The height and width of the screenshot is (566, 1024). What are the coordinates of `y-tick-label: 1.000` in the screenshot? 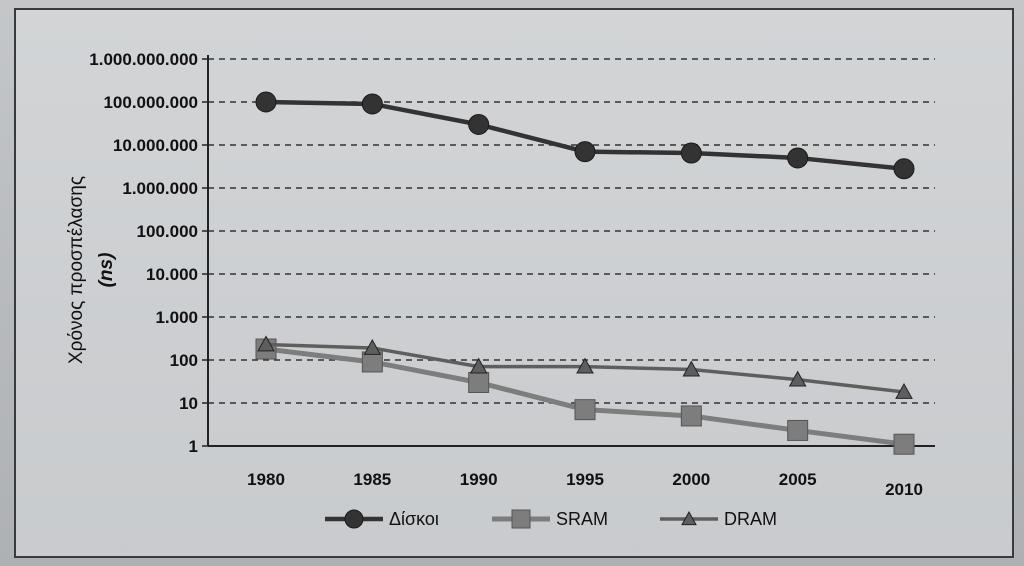 It's located at (176, 317).